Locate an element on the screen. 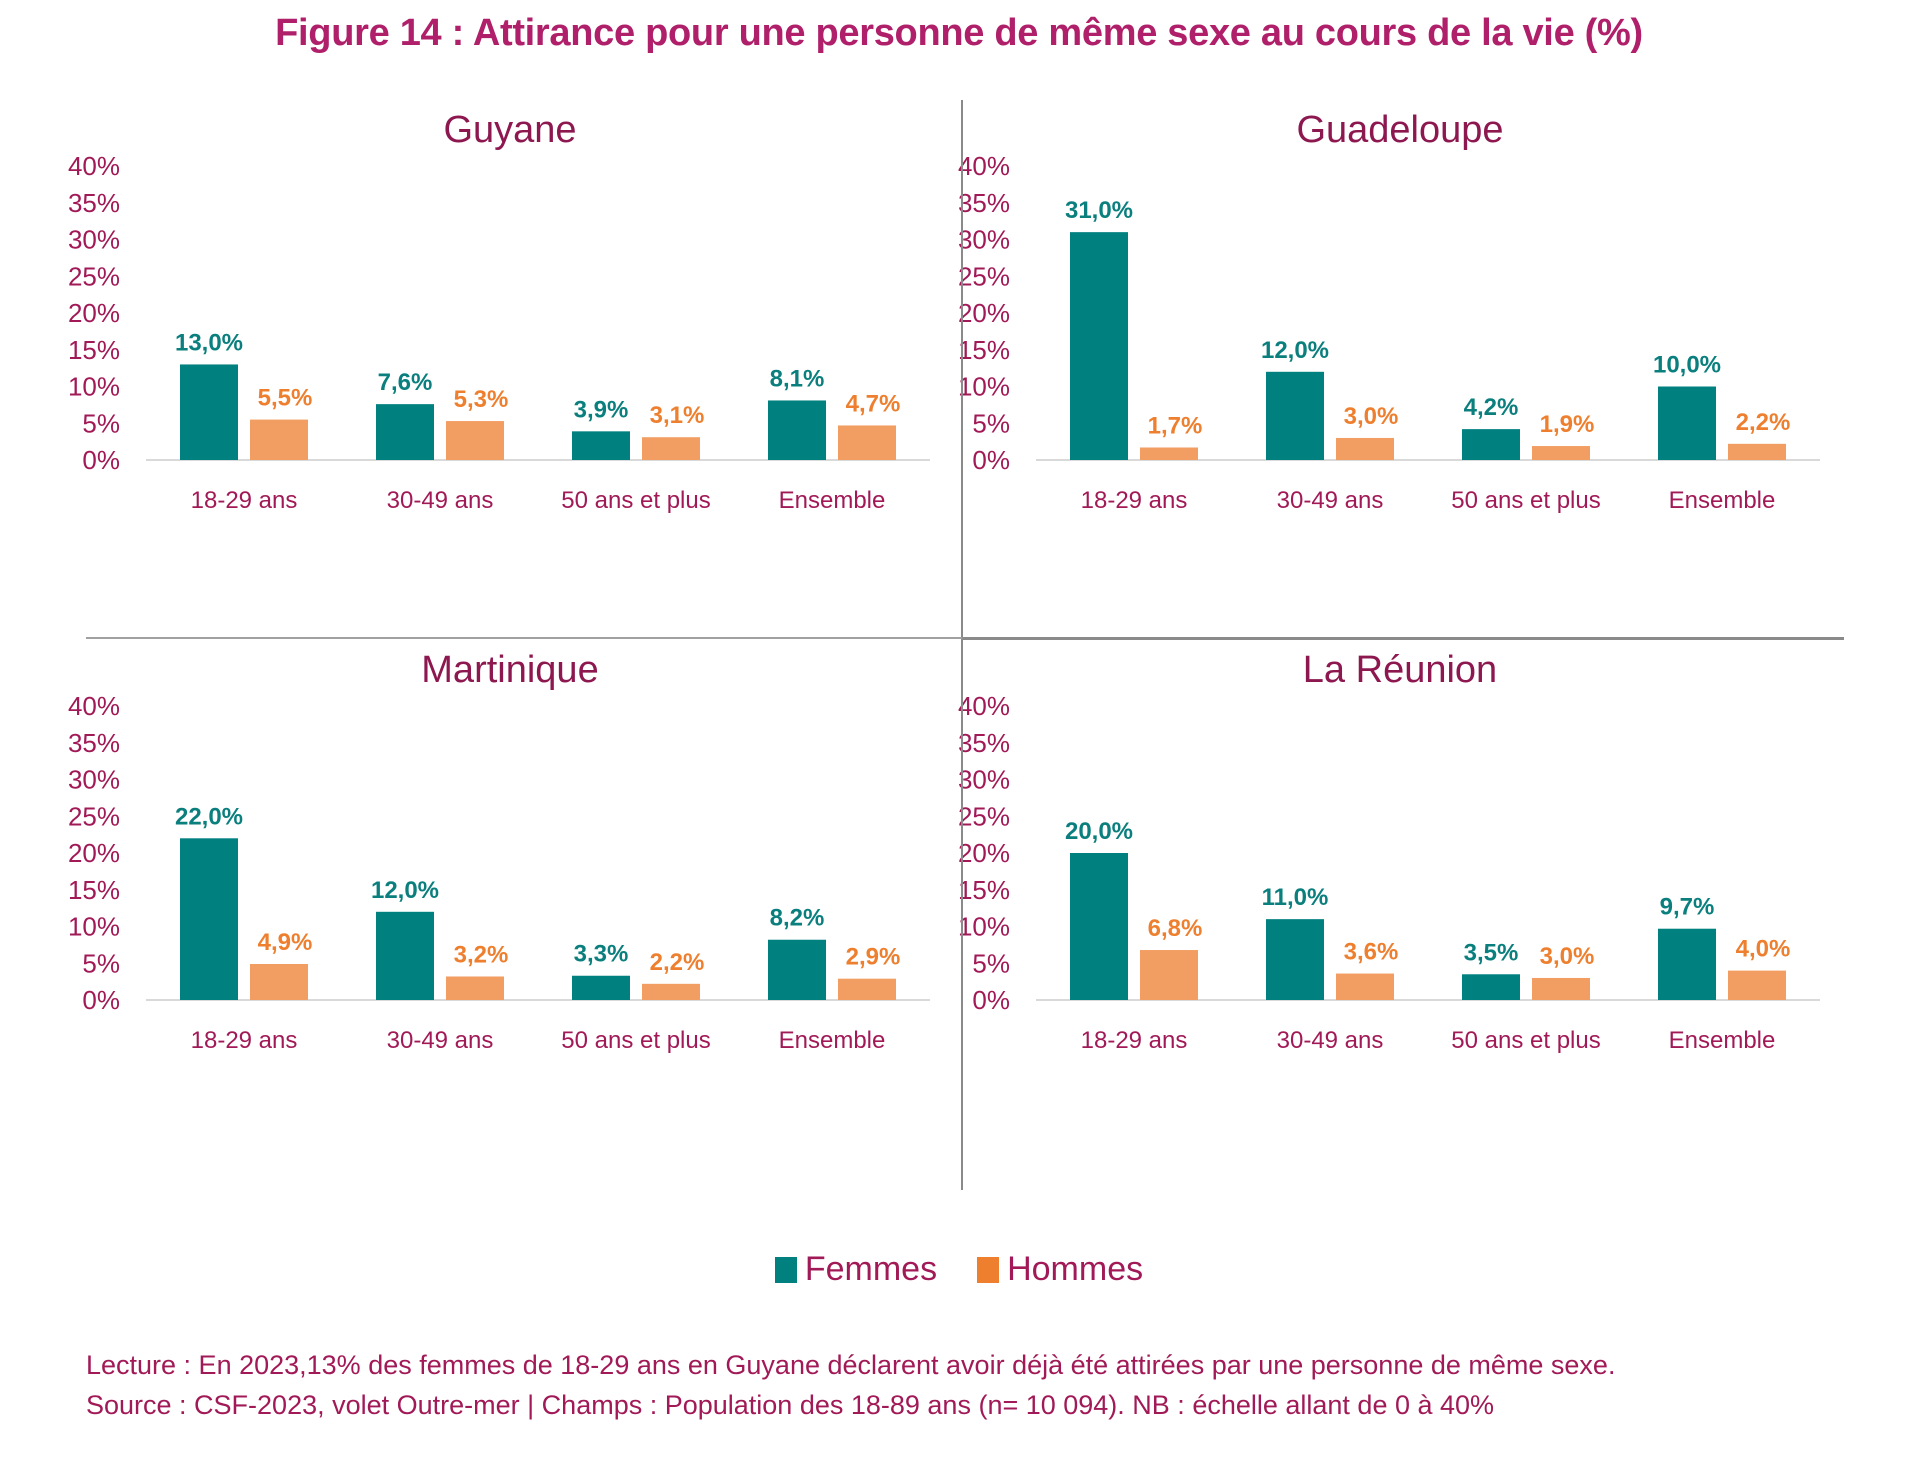 The height and width of the screenshot is (1482, 1918). data-label-femmes: 10,0% is located at coordinates (1687, 365).